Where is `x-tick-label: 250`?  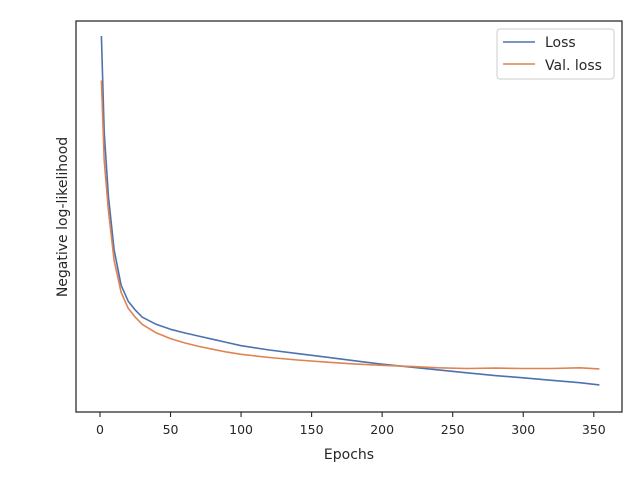 x-tick-label: 250 is located at coordinates (453, 429).